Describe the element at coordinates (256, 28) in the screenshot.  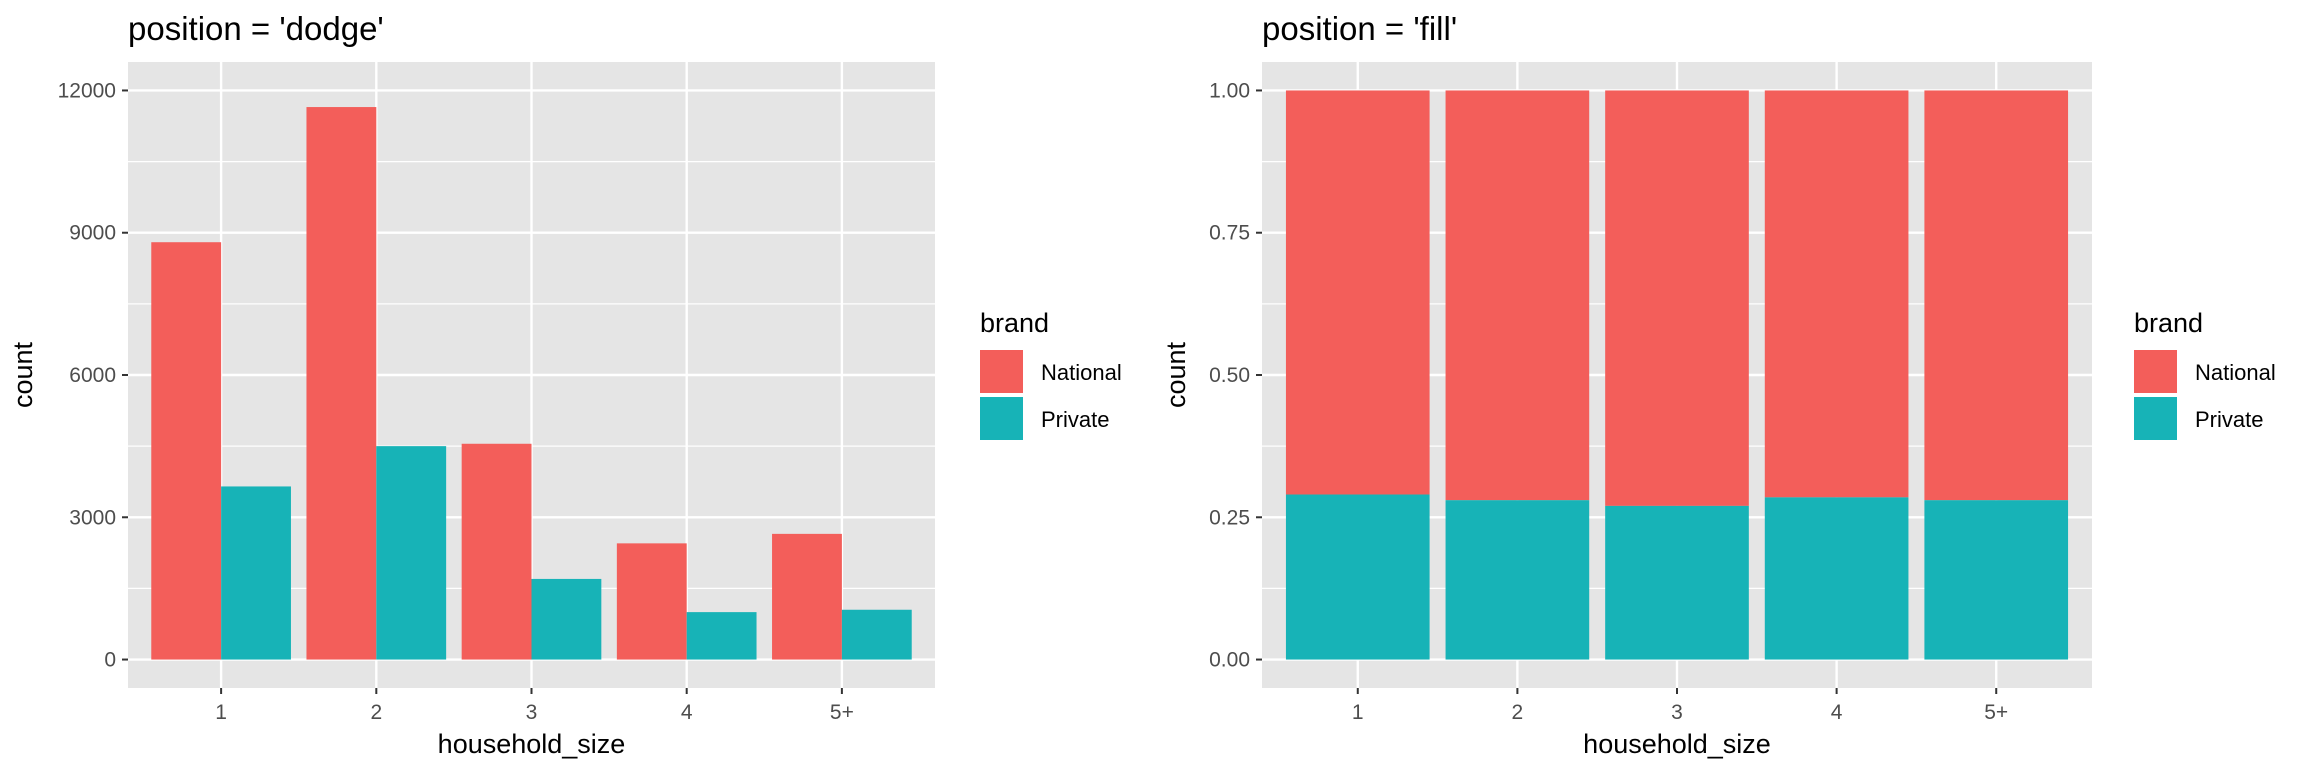
I see `chart-title: position = 'dodge'` at that location.